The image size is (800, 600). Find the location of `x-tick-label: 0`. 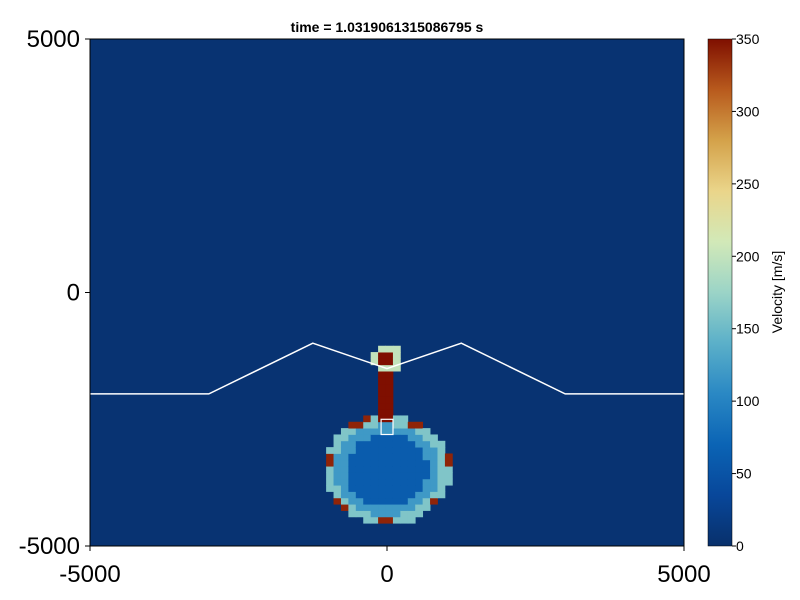

x-tick-label: 0 is located at coordinates (386, 574).